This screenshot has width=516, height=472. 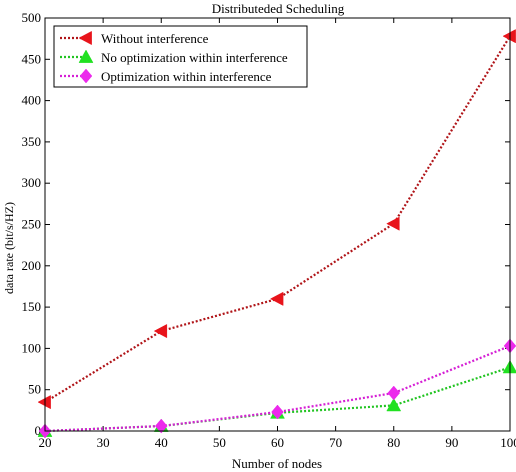 What do you see at coordinates (32, 17) in the screenshot?
I see `y-tick-label: 500` at bounding box center [32, 17].